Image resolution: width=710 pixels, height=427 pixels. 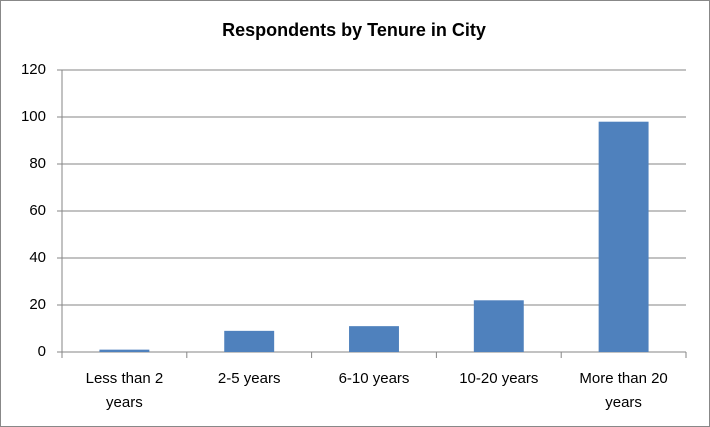 What do you see at coordinates (623, 390) in the screenshot?
I see `x-tick-label: More than 20 years` at bounding box center [623, 390].